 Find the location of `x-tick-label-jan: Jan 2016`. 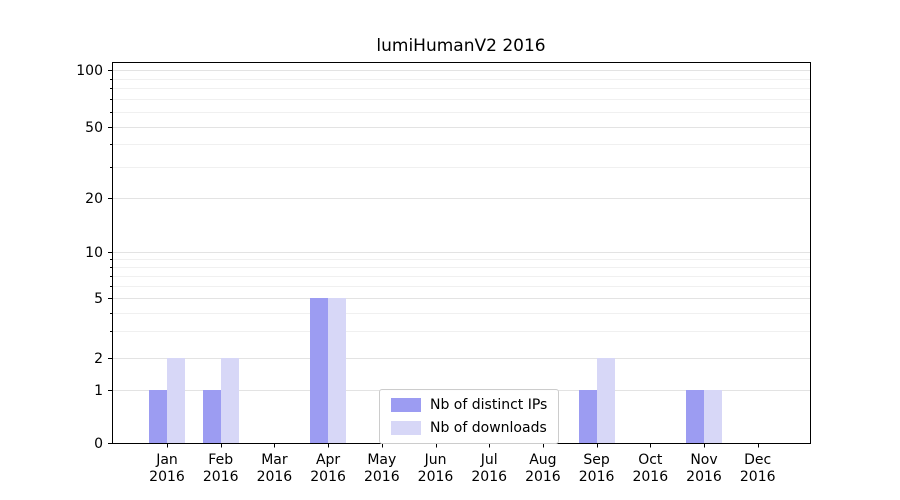

x-tick-label-jan: Jan 2016 is located at coordinates (167, 468).